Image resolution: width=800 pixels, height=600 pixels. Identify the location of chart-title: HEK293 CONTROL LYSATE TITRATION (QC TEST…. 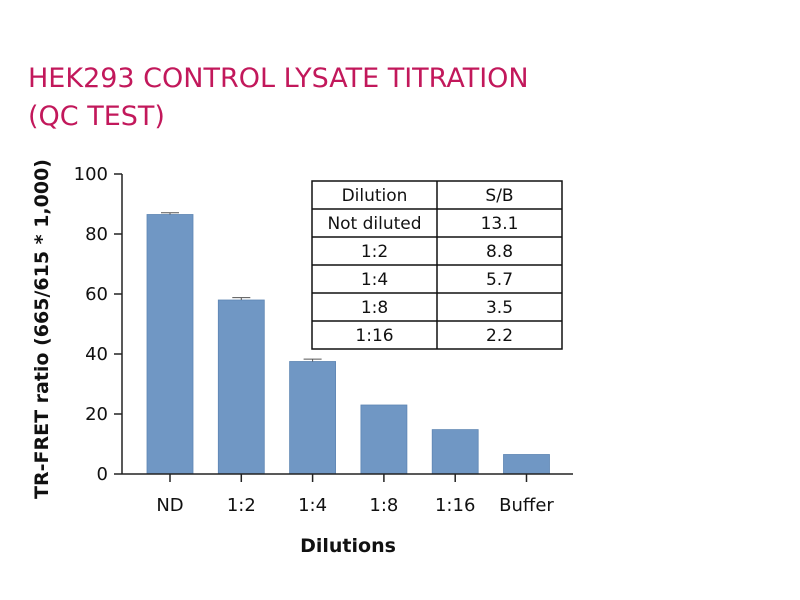
(338, 98).